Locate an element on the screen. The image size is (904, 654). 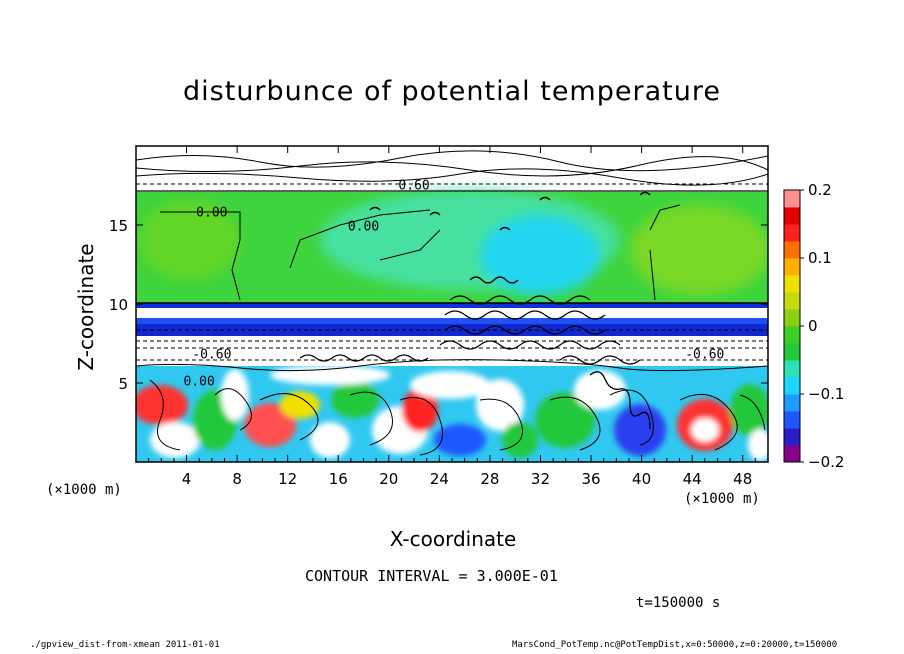
colorbar: 0.2 0.1 0 −0.1 −0.2 is located at coordinates (813, 326).